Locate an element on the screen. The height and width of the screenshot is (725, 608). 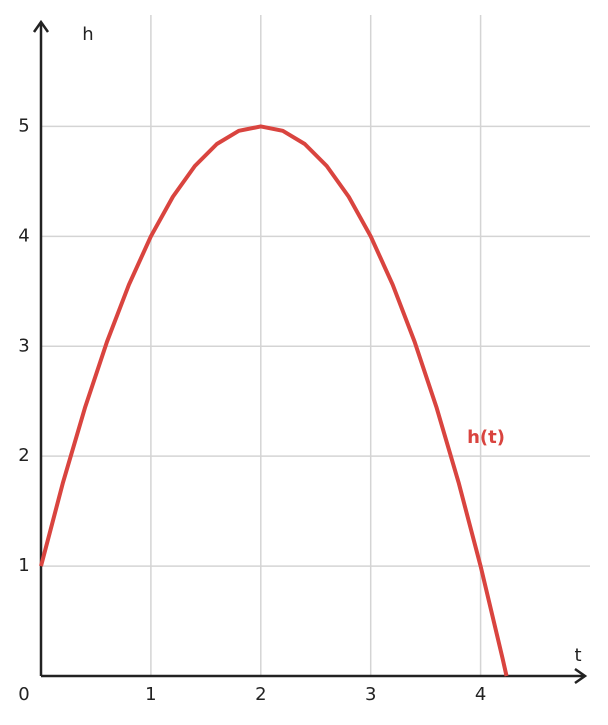
series-label: h(t) is located at coordinates (486, 437).